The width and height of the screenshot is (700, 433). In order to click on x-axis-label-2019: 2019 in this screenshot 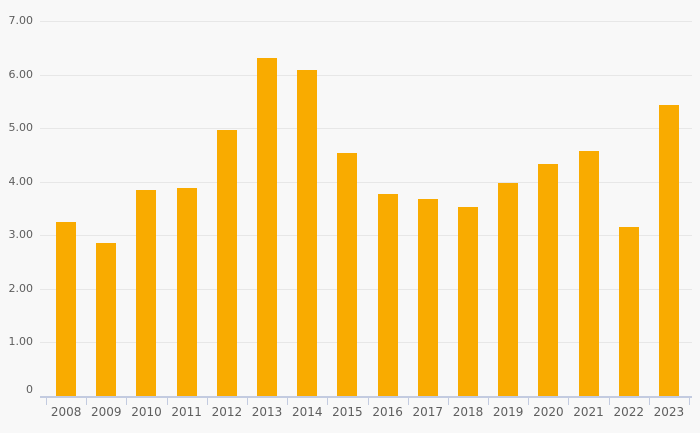, I will do `click(508, 412)`.